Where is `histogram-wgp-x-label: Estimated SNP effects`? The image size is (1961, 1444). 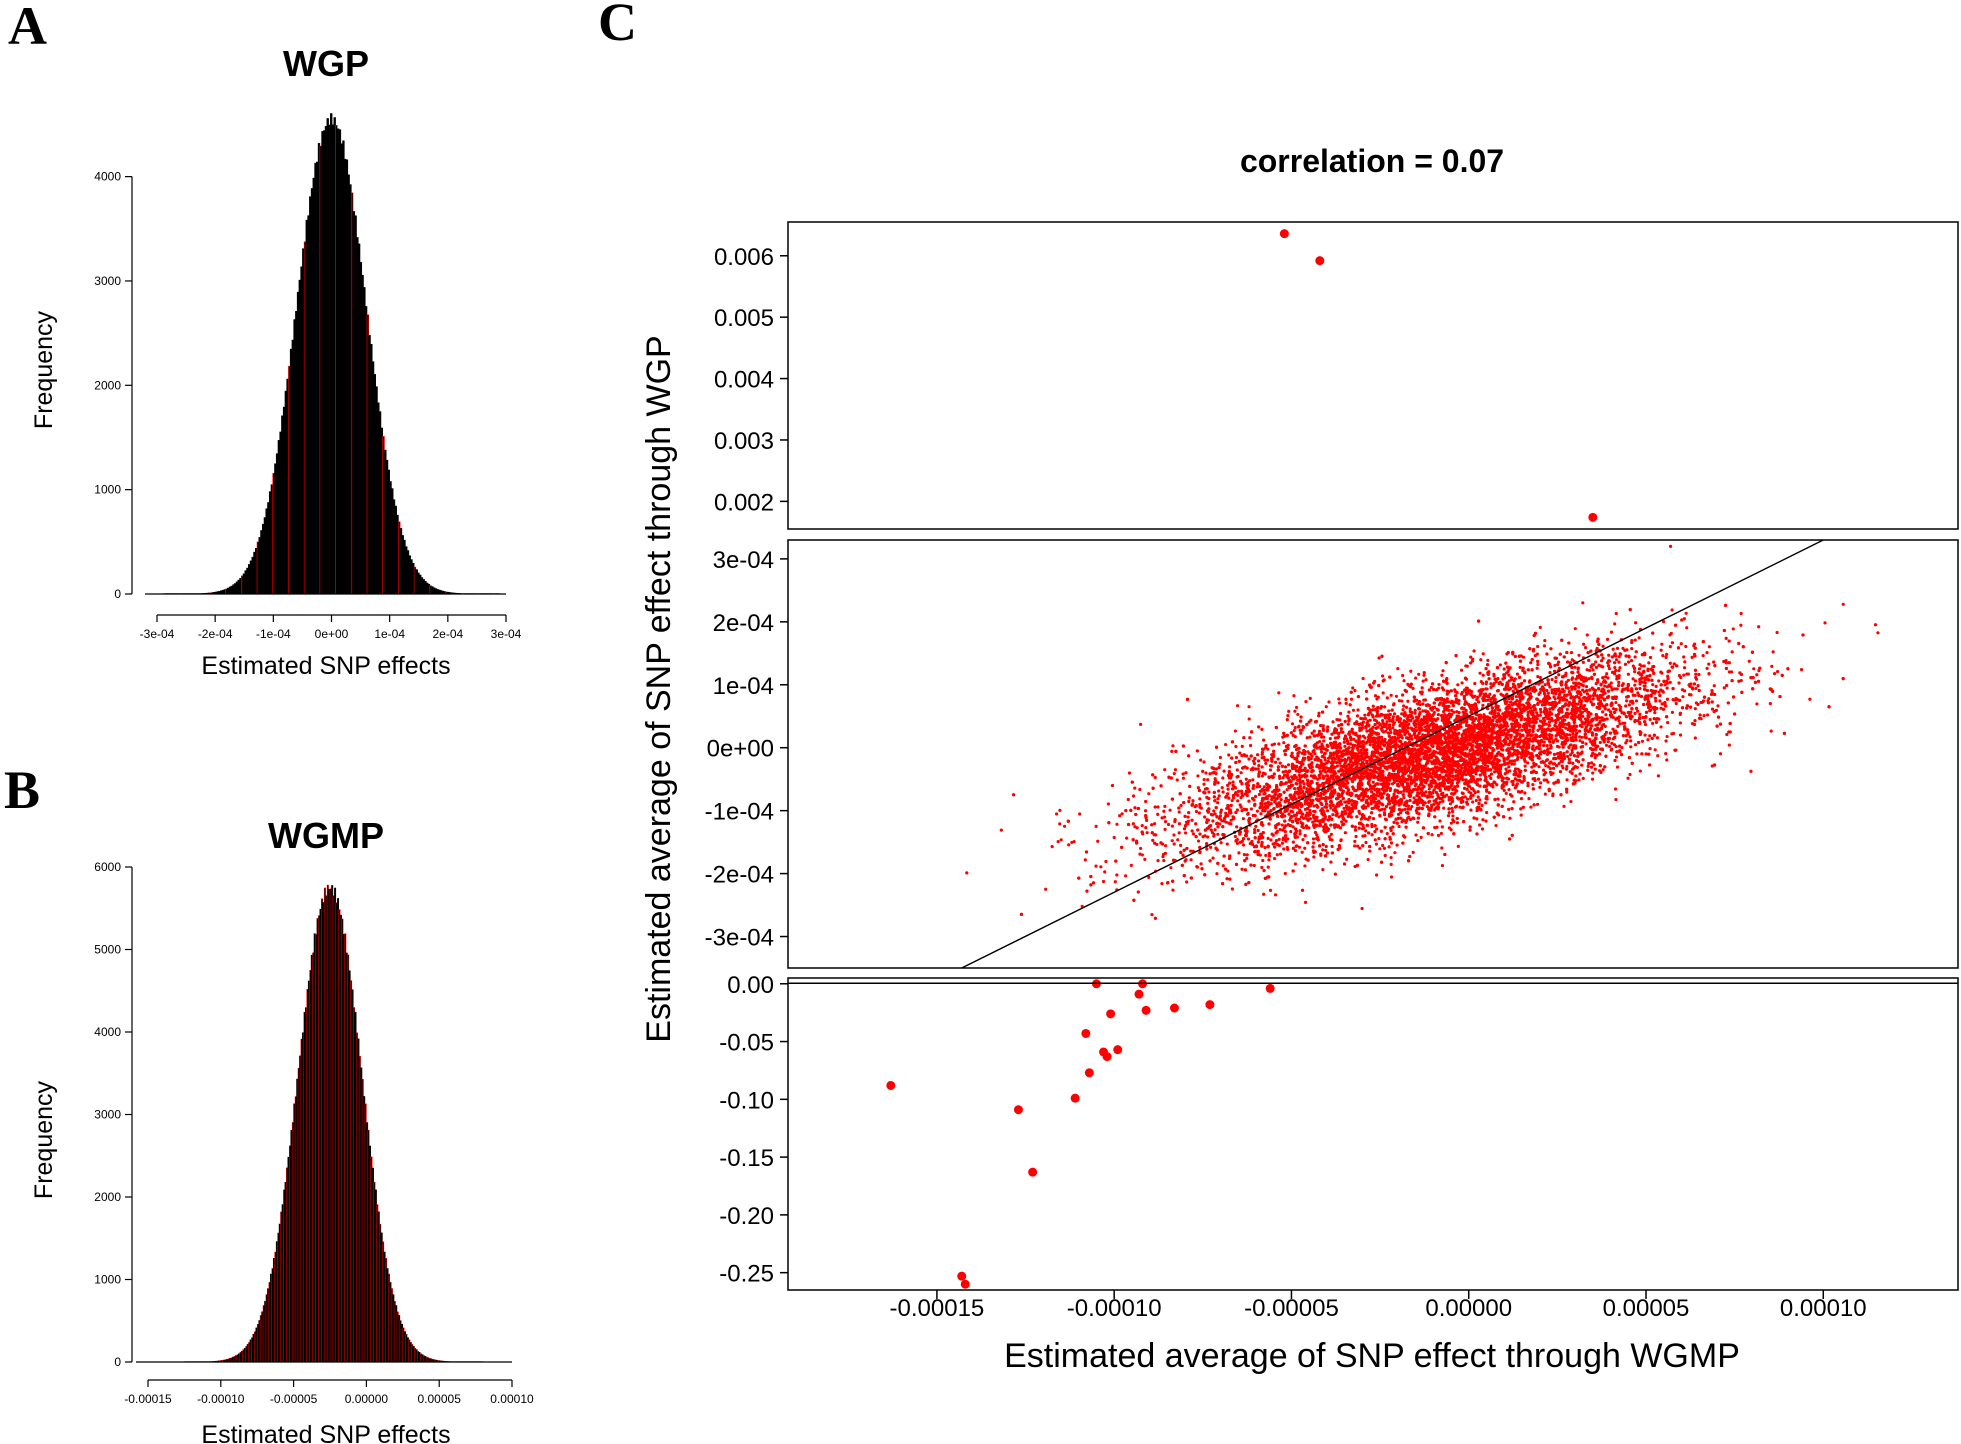
histogram-wgp-x-label: Estimated SNP effects is located at coordinates (325, 666).